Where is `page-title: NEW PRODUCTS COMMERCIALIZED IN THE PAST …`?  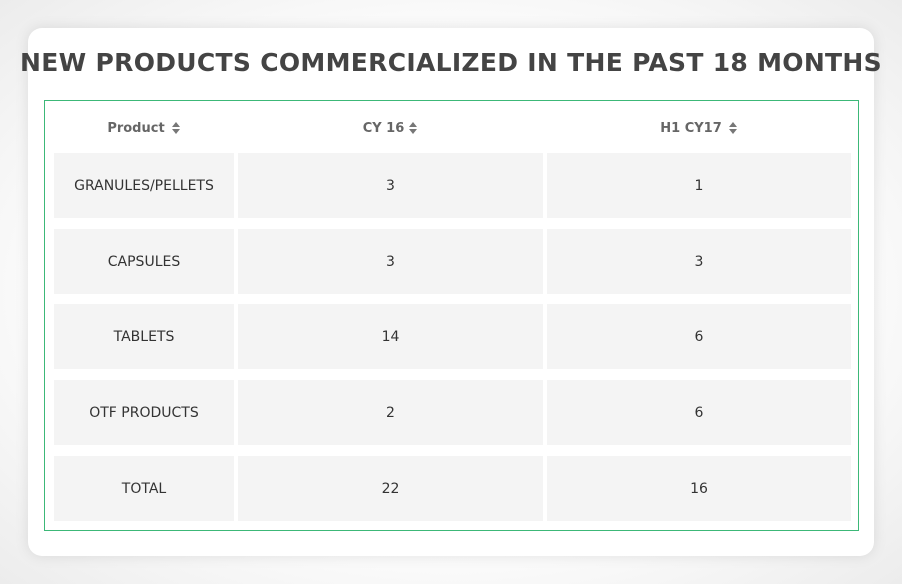 page-title: NEW PRODUCTS COMMERCIALIZED IN THE PAST … is located at coordinates (451, 62).